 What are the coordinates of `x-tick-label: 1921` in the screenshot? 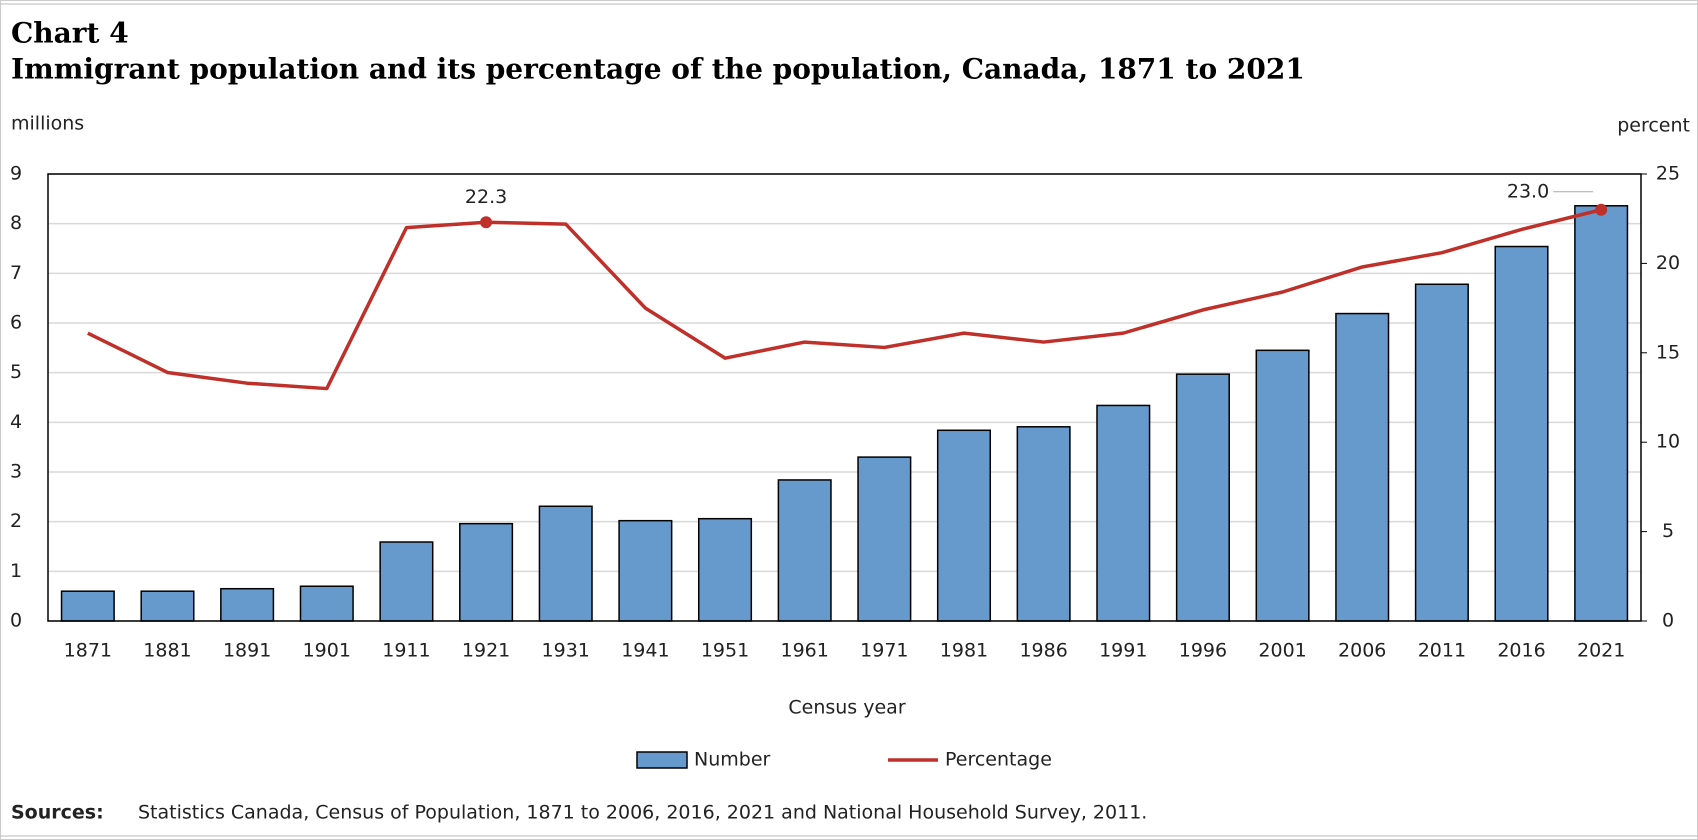 It's located at (486, 651).